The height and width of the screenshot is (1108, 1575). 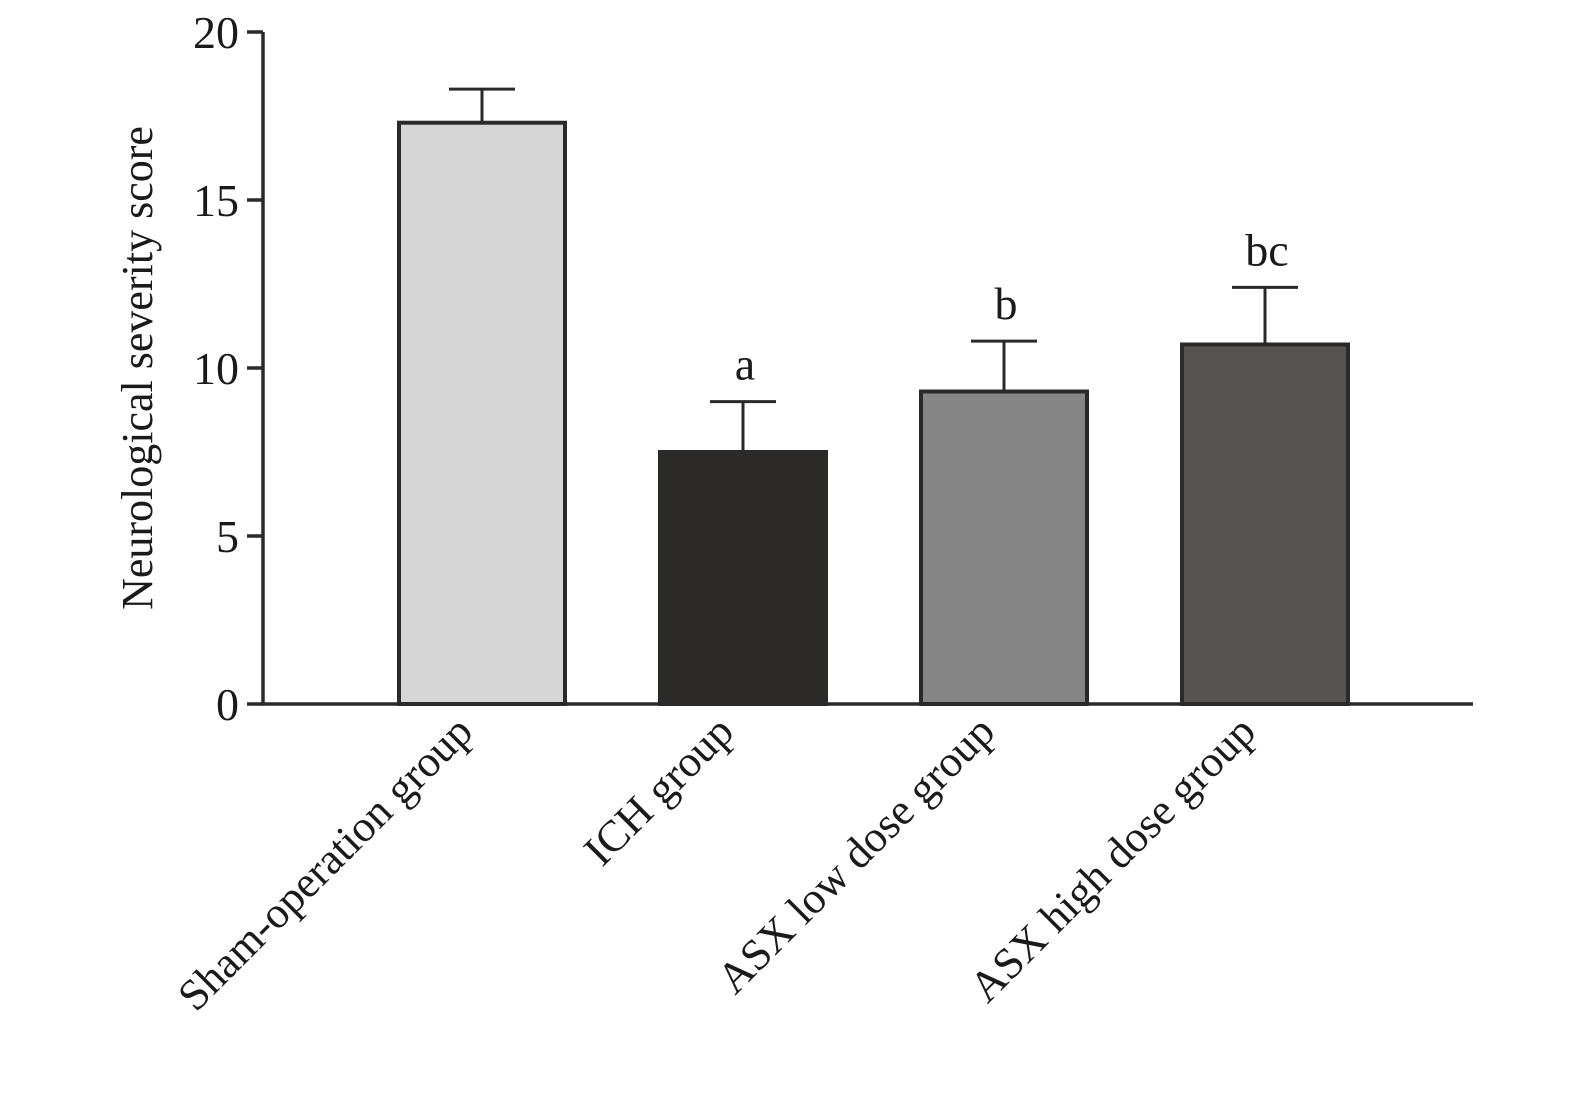 I want to click on y-ticks-layer: 0 5 10 15 20, so click(x=228, y=368).